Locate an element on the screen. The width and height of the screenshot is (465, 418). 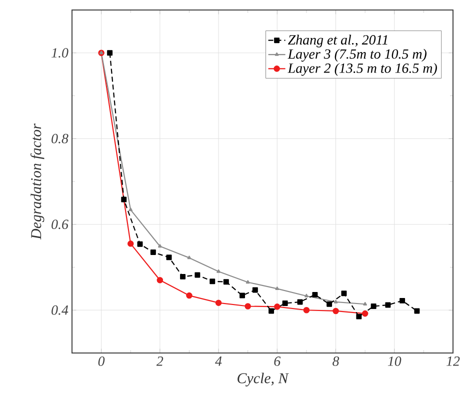
x-tick-label: 2 is located at coordinates (160, 361).